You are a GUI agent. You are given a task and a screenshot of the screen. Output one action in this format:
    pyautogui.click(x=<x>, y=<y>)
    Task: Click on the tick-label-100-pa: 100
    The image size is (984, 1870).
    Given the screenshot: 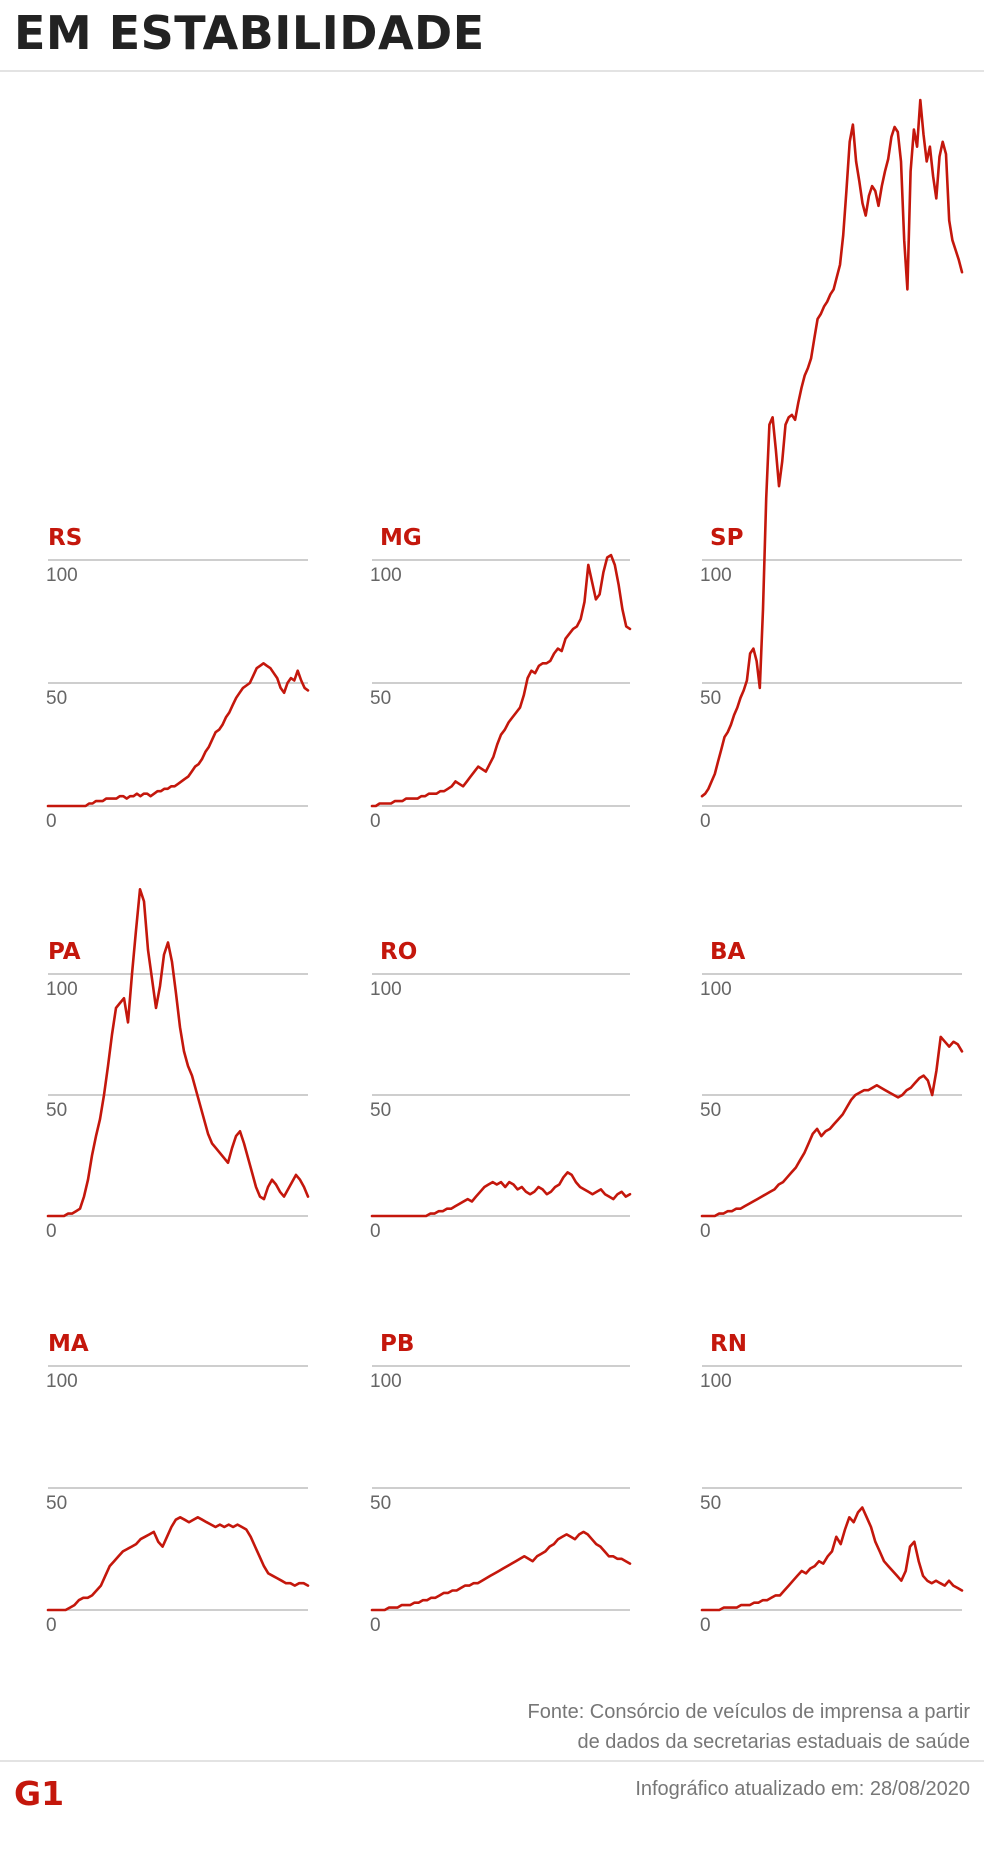 What is the action you would take?
    pyautogui.click(x=62, y=989)
    